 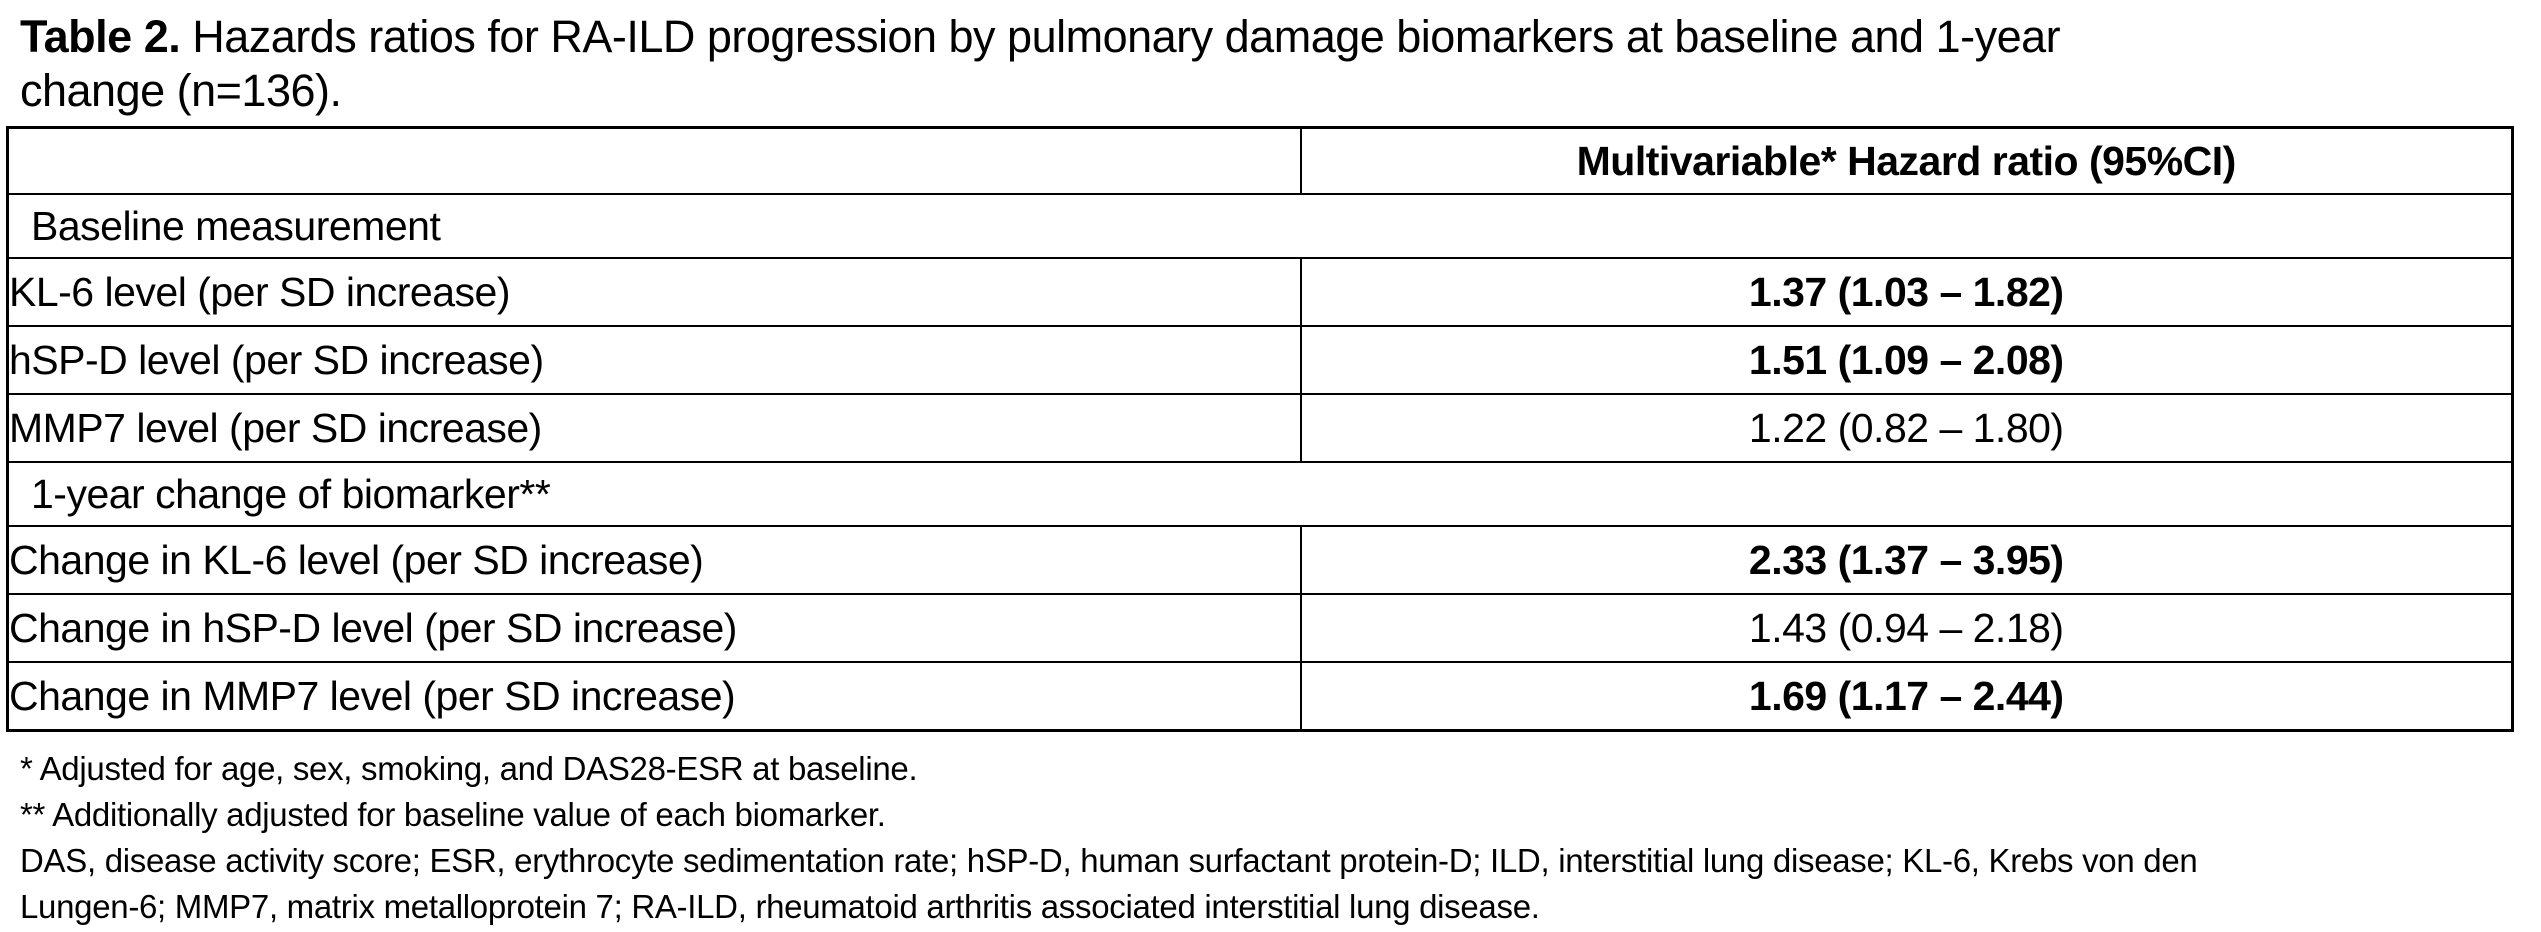 What do you see at coordinates (654, 360) in the screenshot?
I see `biomarker-label: hSP-D level (per SD increase)` at bounding box center [654, 360].